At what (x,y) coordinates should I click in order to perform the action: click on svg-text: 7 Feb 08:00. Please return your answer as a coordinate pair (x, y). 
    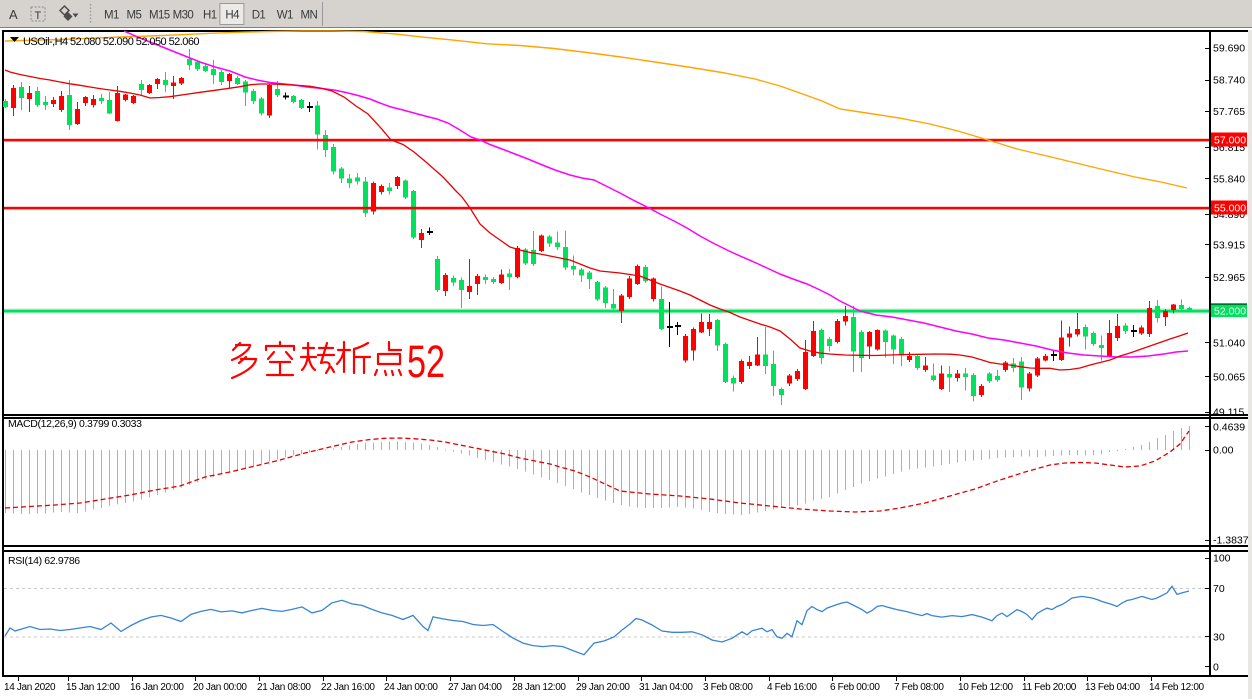
    Looking at the image, I should click on (919, 687).